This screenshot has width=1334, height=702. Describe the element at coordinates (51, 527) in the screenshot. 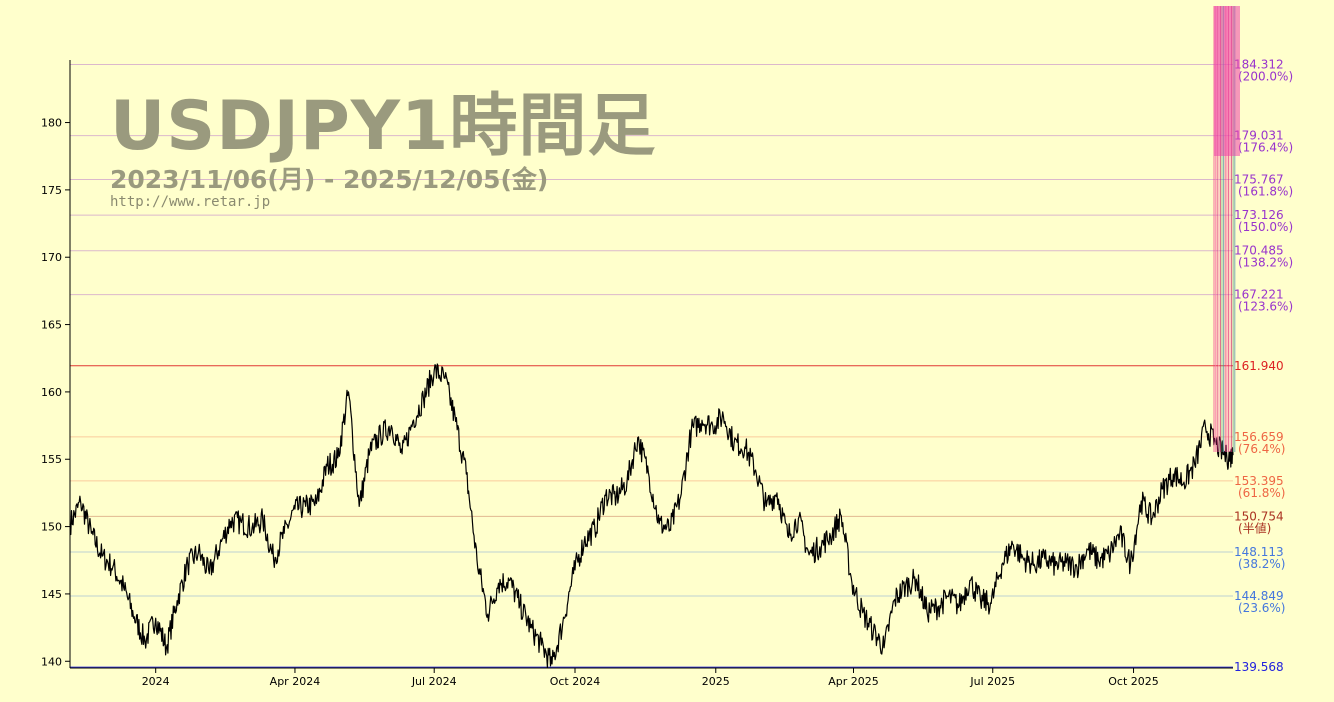

I see `y-tick-label: 150` at that location.